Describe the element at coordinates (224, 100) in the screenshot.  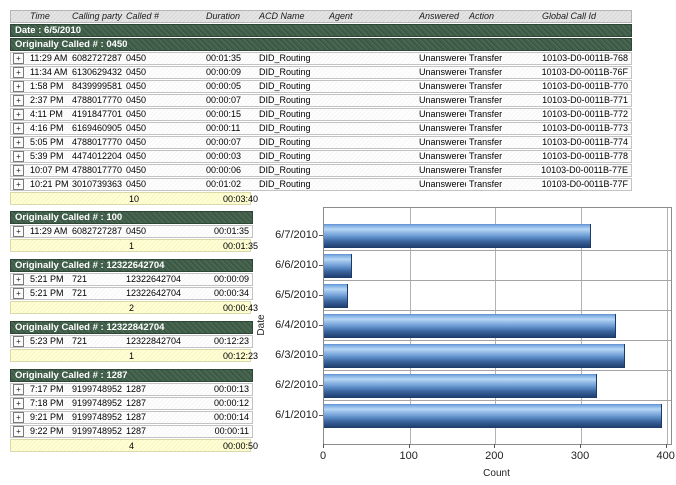
I see `cell-duration: 00:00:07` at that location.